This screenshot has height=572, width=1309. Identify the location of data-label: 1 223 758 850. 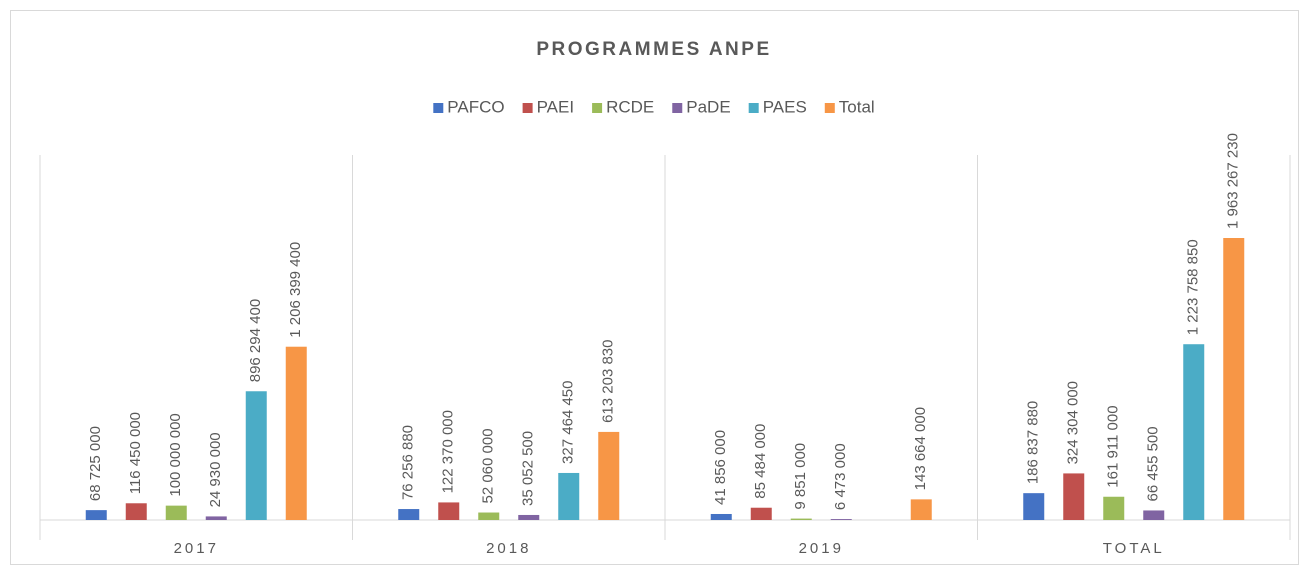
(1193, 287).